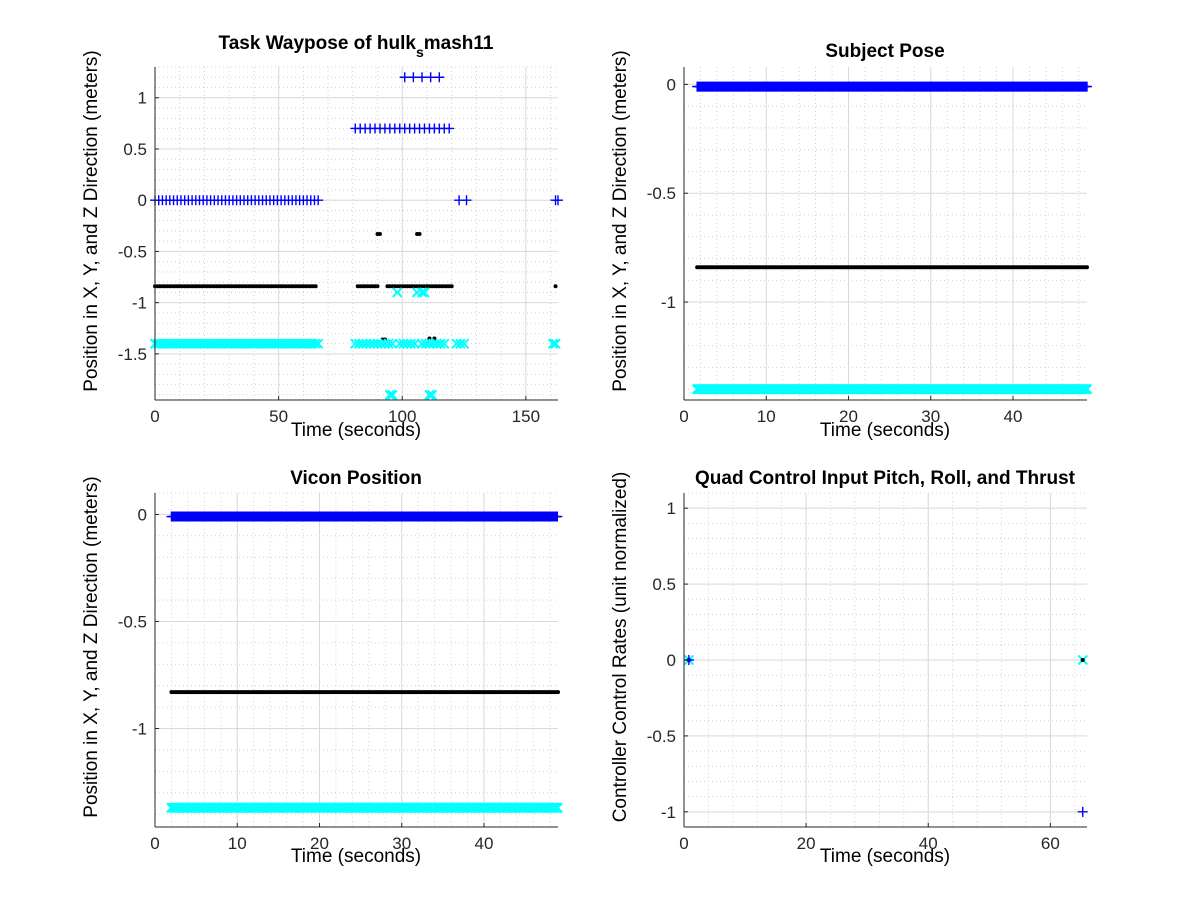 This screenshot has height=900, width=1200. I want to click on x-tick-label: 100, so click(402, 416).